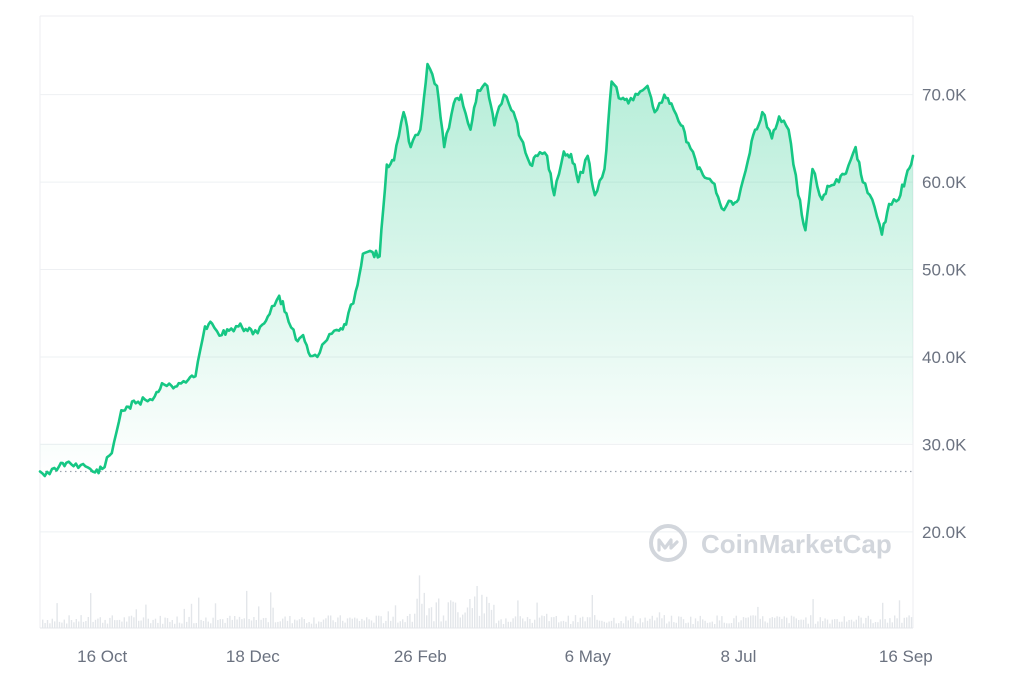  Describe the element at coordinates (906, 656) in the screenshot. I see `x-tick-label: 16 Sep` at that location.